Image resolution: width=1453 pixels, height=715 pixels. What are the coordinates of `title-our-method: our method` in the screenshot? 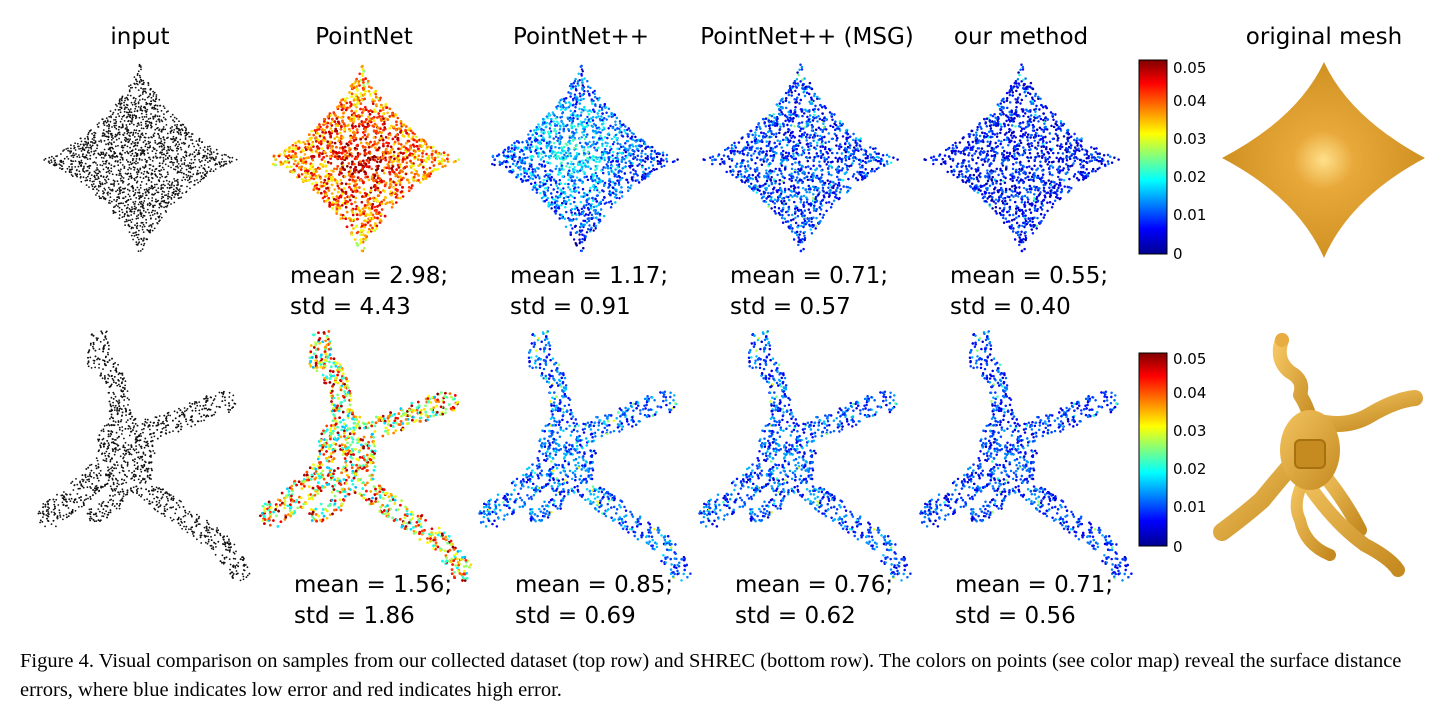 It's located at (1021, 37).